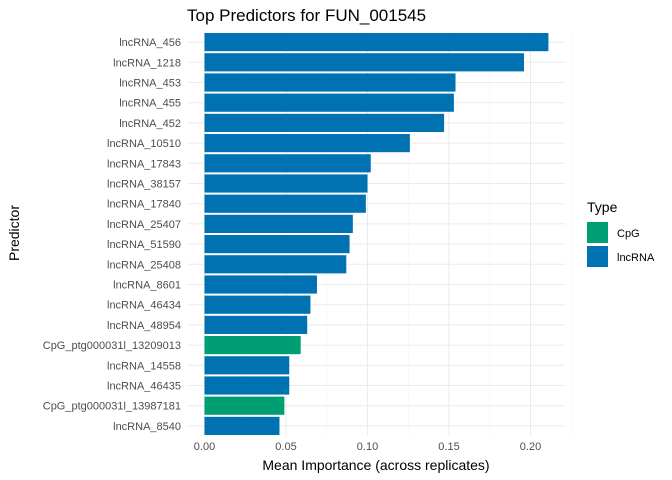 Image resolution: width=672 pixels, height=480 pixels. What do you see at coordinates (144, 185) in the screenshot?
I see `y-tick-label: lncRNA_38157` at bounding box center [144, 185].